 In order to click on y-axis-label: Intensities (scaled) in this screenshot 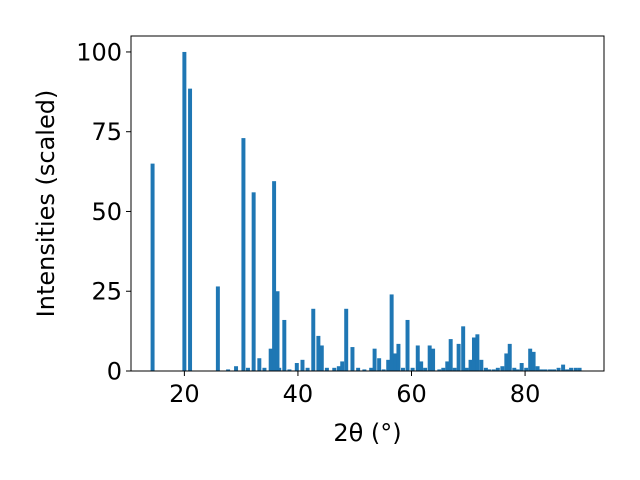, I will do `click(46, 204)`.